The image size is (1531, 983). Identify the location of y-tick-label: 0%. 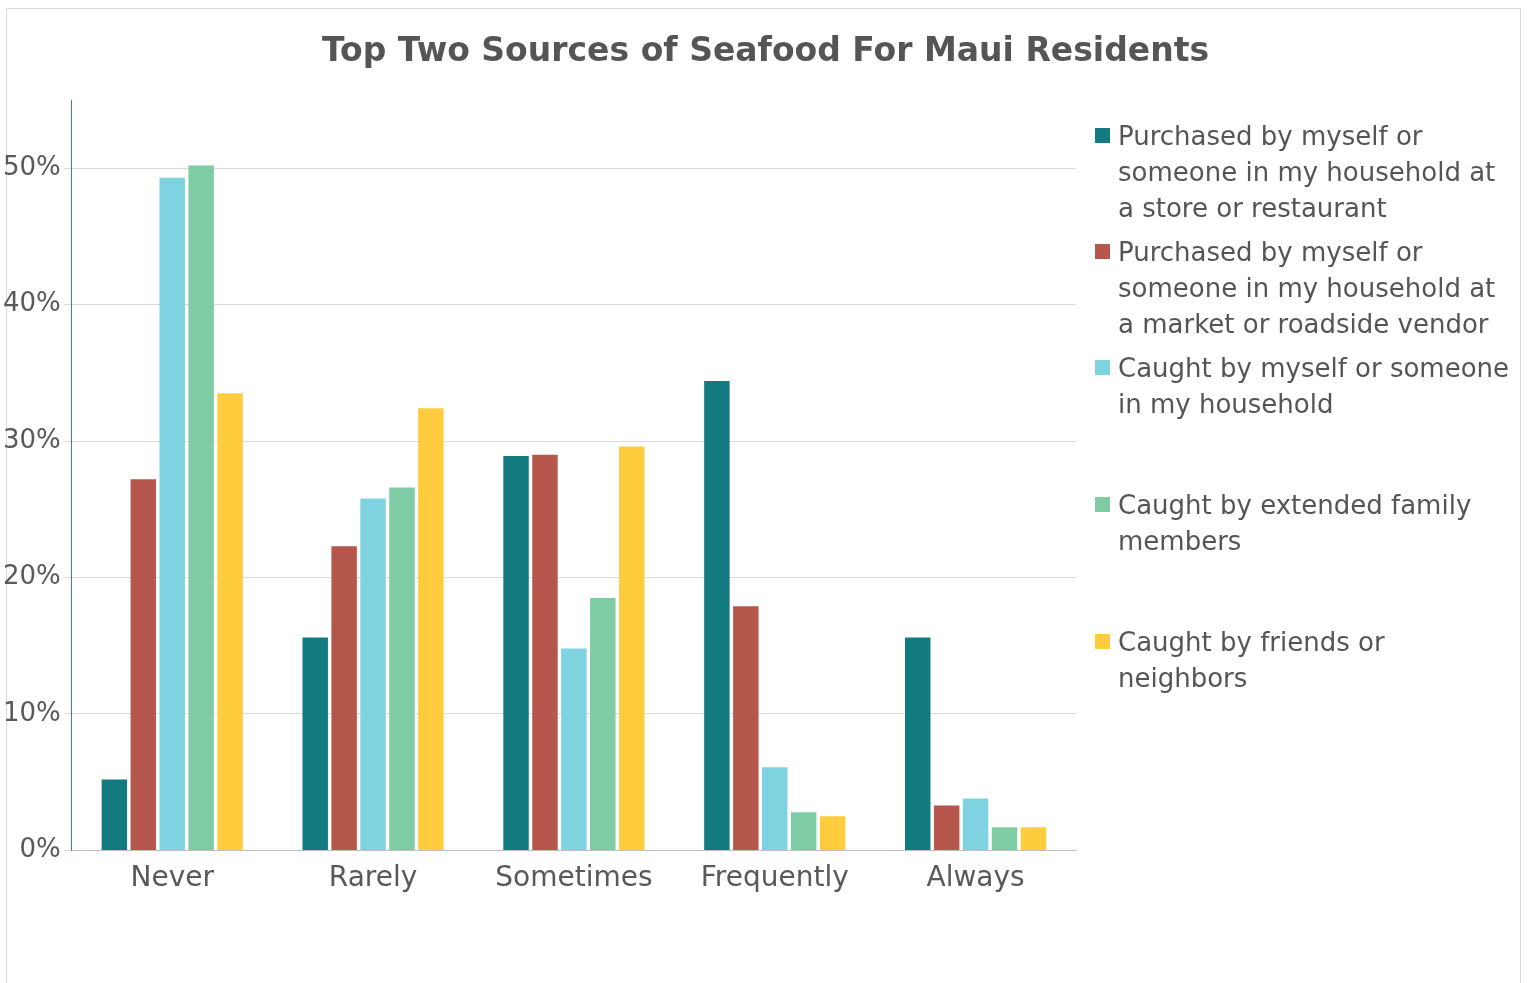
(40, 848).